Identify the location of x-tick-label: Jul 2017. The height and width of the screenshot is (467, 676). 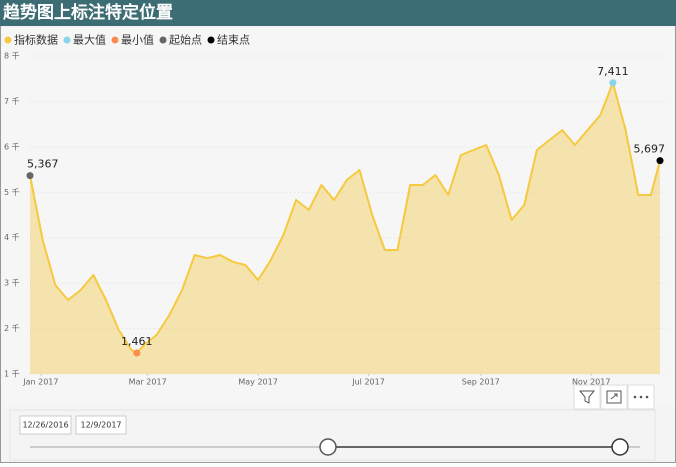
(368, 382).